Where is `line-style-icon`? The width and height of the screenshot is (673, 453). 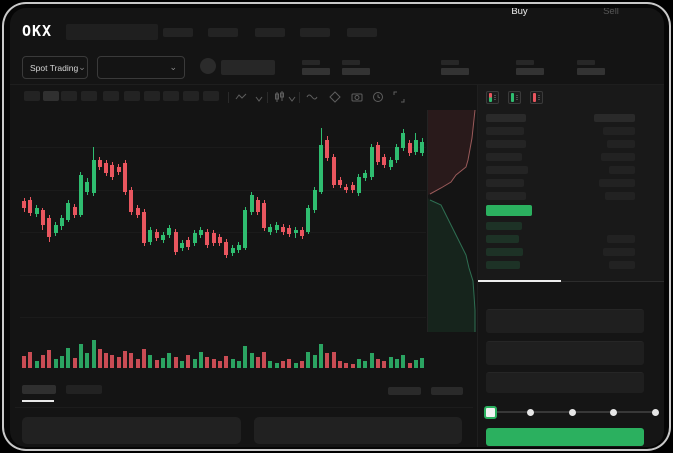
line-style-icon is located at coordinates (241, 97).